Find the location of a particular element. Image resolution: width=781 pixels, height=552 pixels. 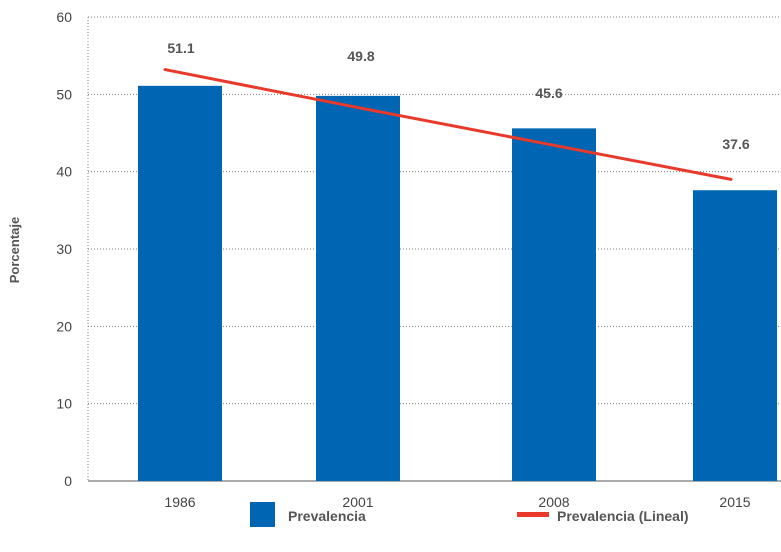

y-tick-label-10: 10 is located at coordinates (64, 404).